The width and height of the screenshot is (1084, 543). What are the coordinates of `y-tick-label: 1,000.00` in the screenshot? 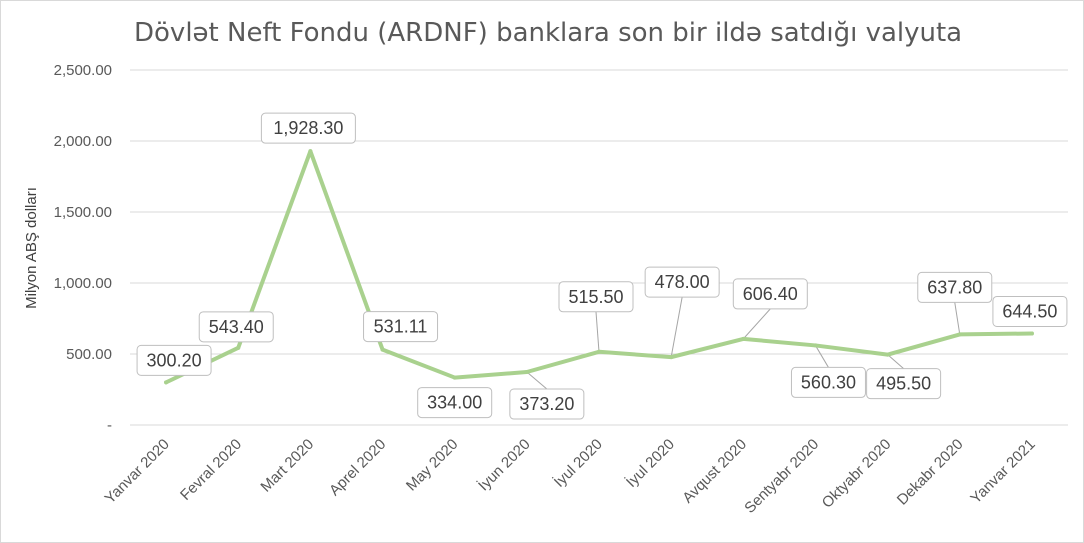 It's located at (83, 283).